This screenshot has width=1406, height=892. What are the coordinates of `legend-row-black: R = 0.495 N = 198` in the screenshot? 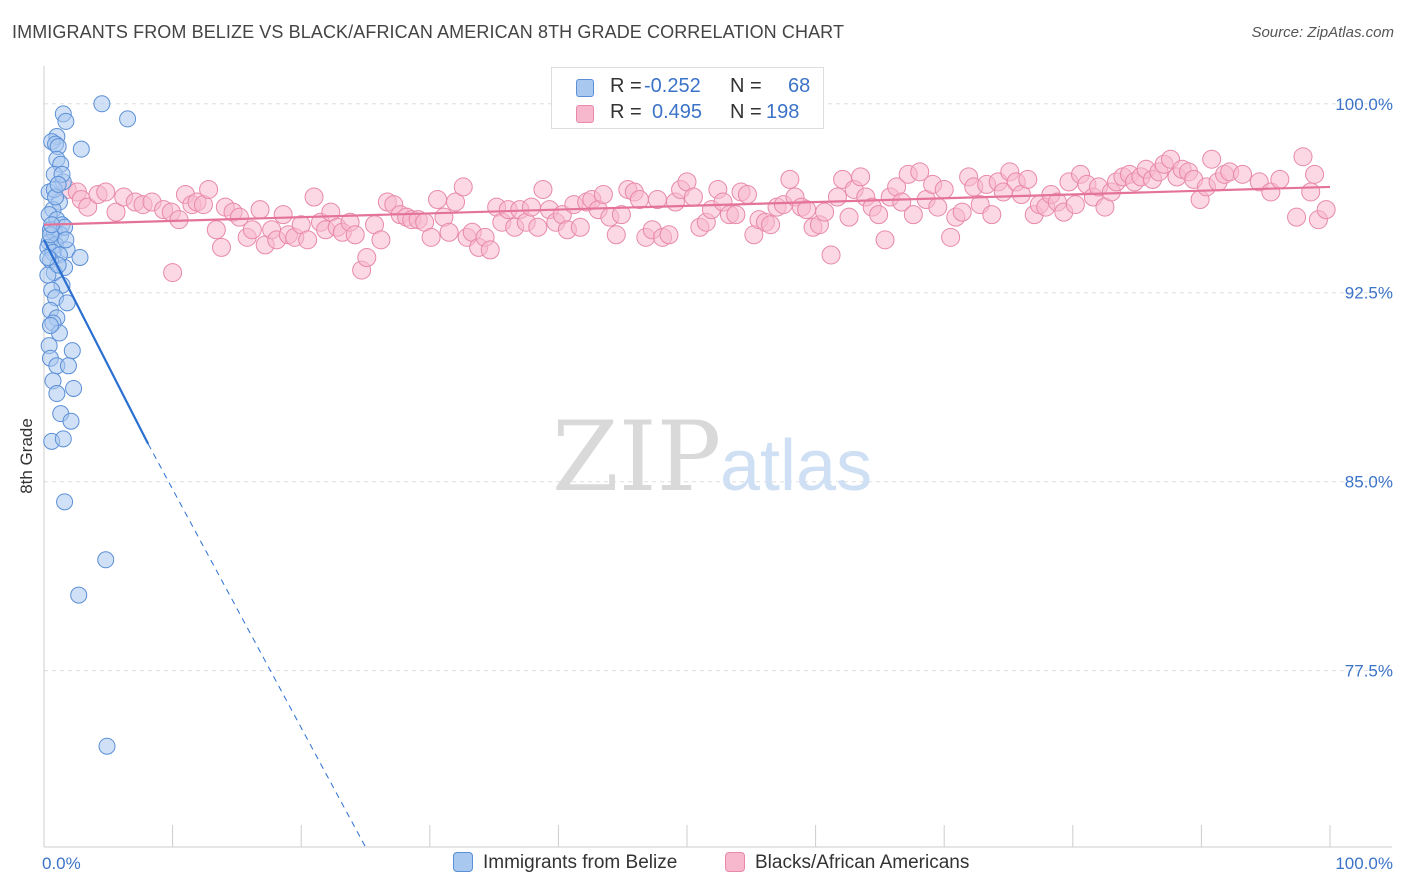 It's located at (687, 114).